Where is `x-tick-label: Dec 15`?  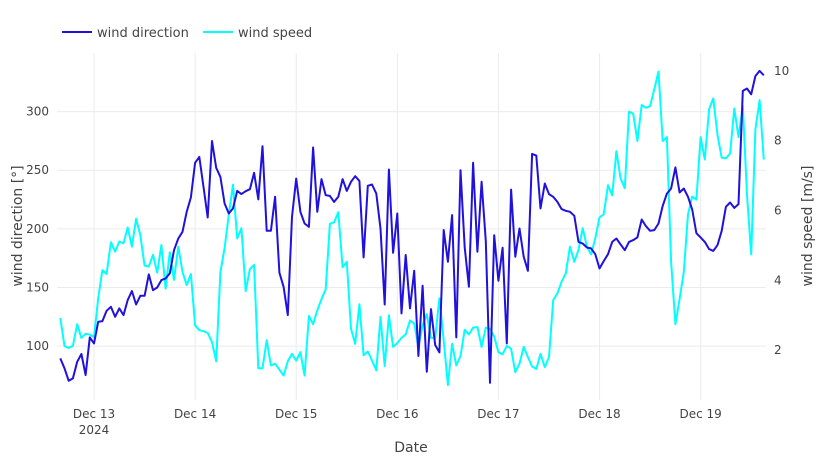
x-tick-label: Dec 15 is located at coordinates (296, 414).